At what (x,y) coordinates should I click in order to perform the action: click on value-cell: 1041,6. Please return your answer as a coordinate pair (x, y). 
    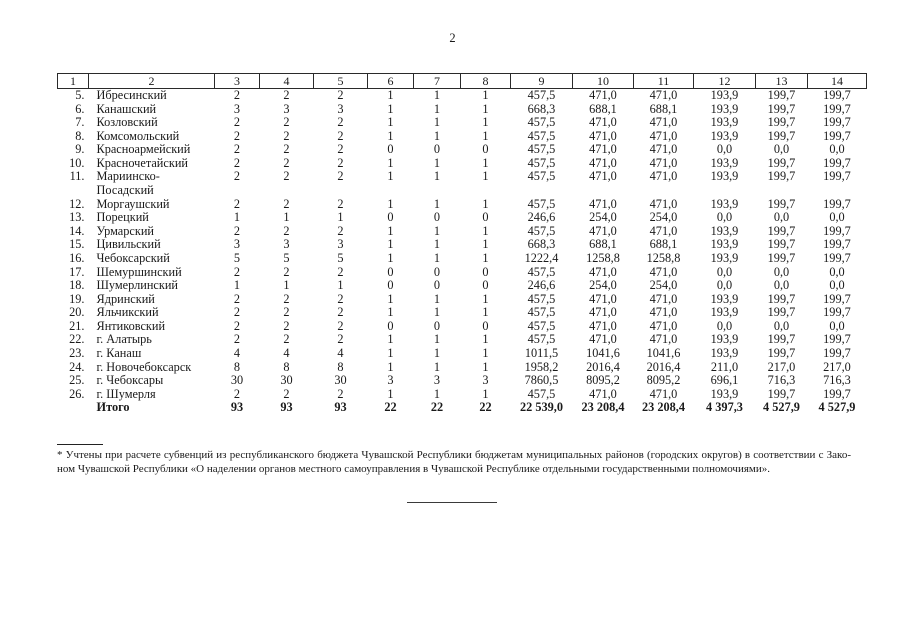
    Looking at the image, I should click on (663, 353).